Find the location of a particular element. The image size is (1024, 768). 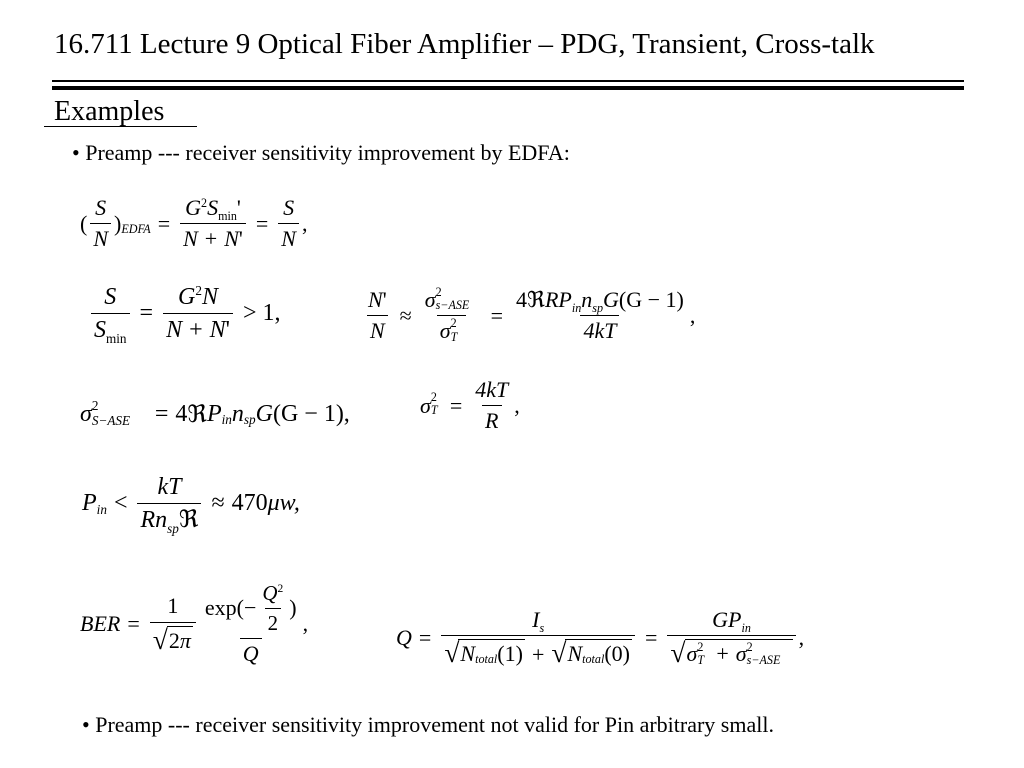

fraction-s-over-n-rhs: S N is located at coordinates (288, 223).